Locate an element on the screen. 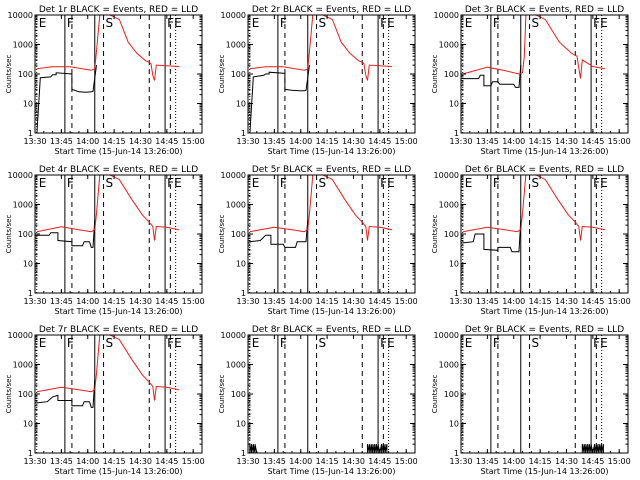 This screenshot has height=480, width=640. panel-title: Det 5r BLACK = Events, RED = LLD is located at coordinates (331, 170).